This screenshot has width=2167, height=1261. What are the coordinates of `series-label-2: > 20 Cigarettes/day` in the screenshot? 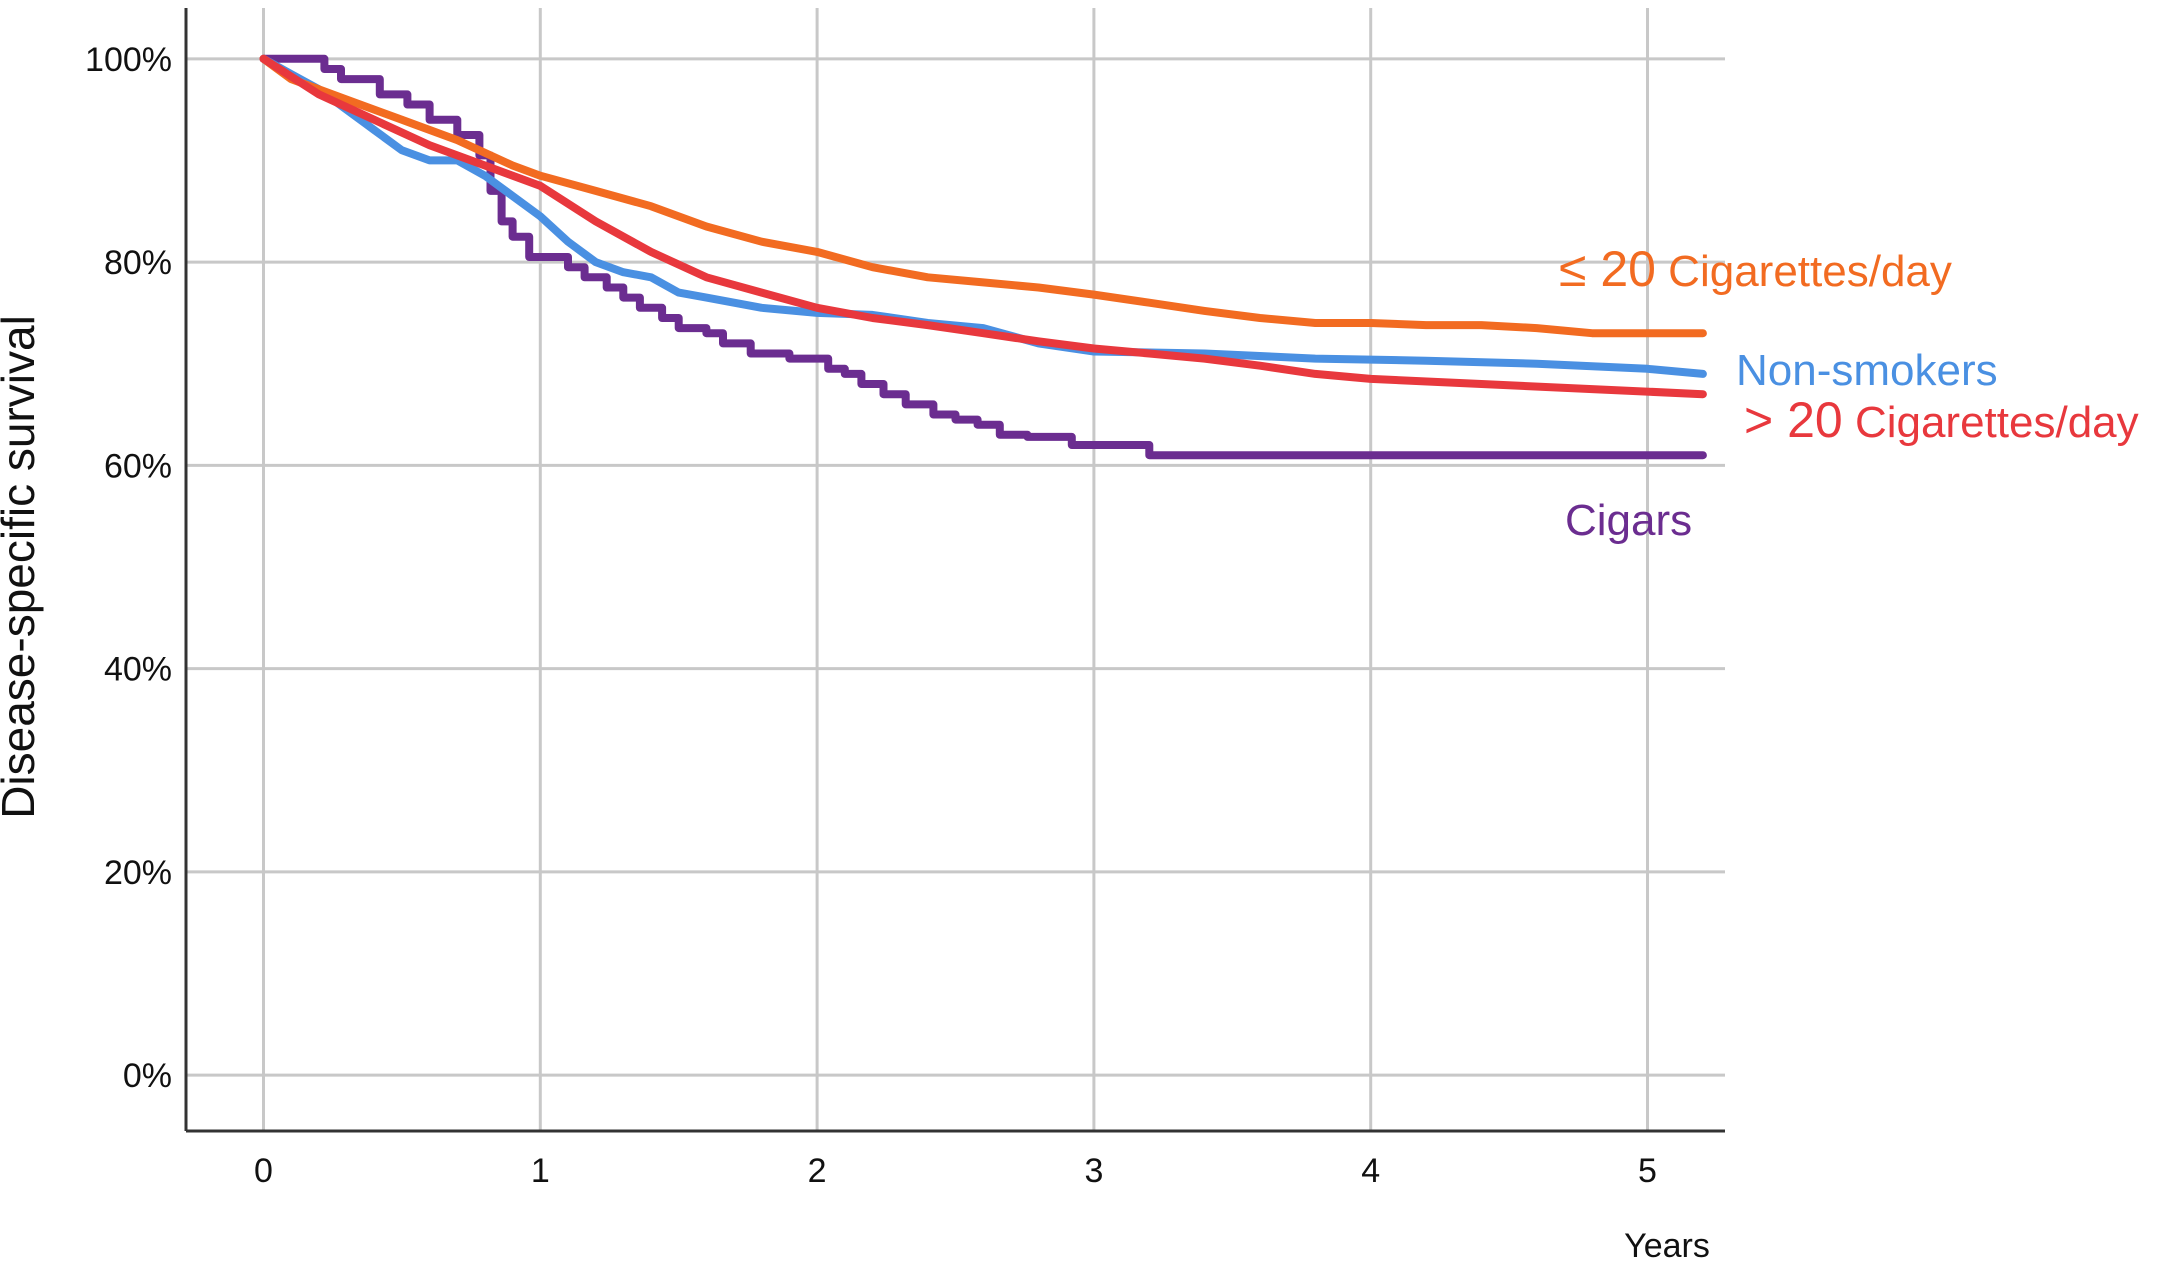 It's located at (1941, 420).